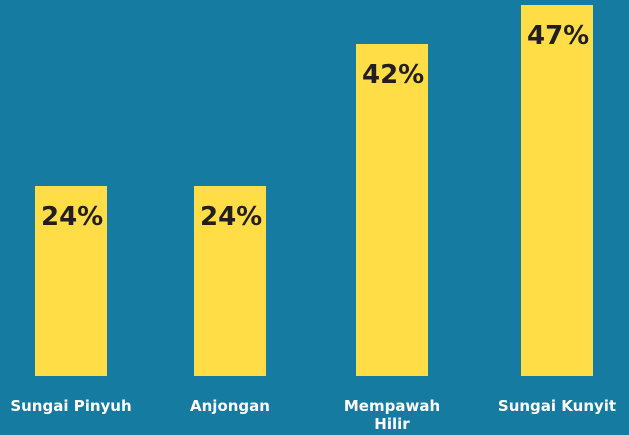 The width and height of the screenshot is (629, 435). What do you see at coordinates (558, 35) in the screenshot?
I see `value-label: 47%` at bounding box center [558, 35].